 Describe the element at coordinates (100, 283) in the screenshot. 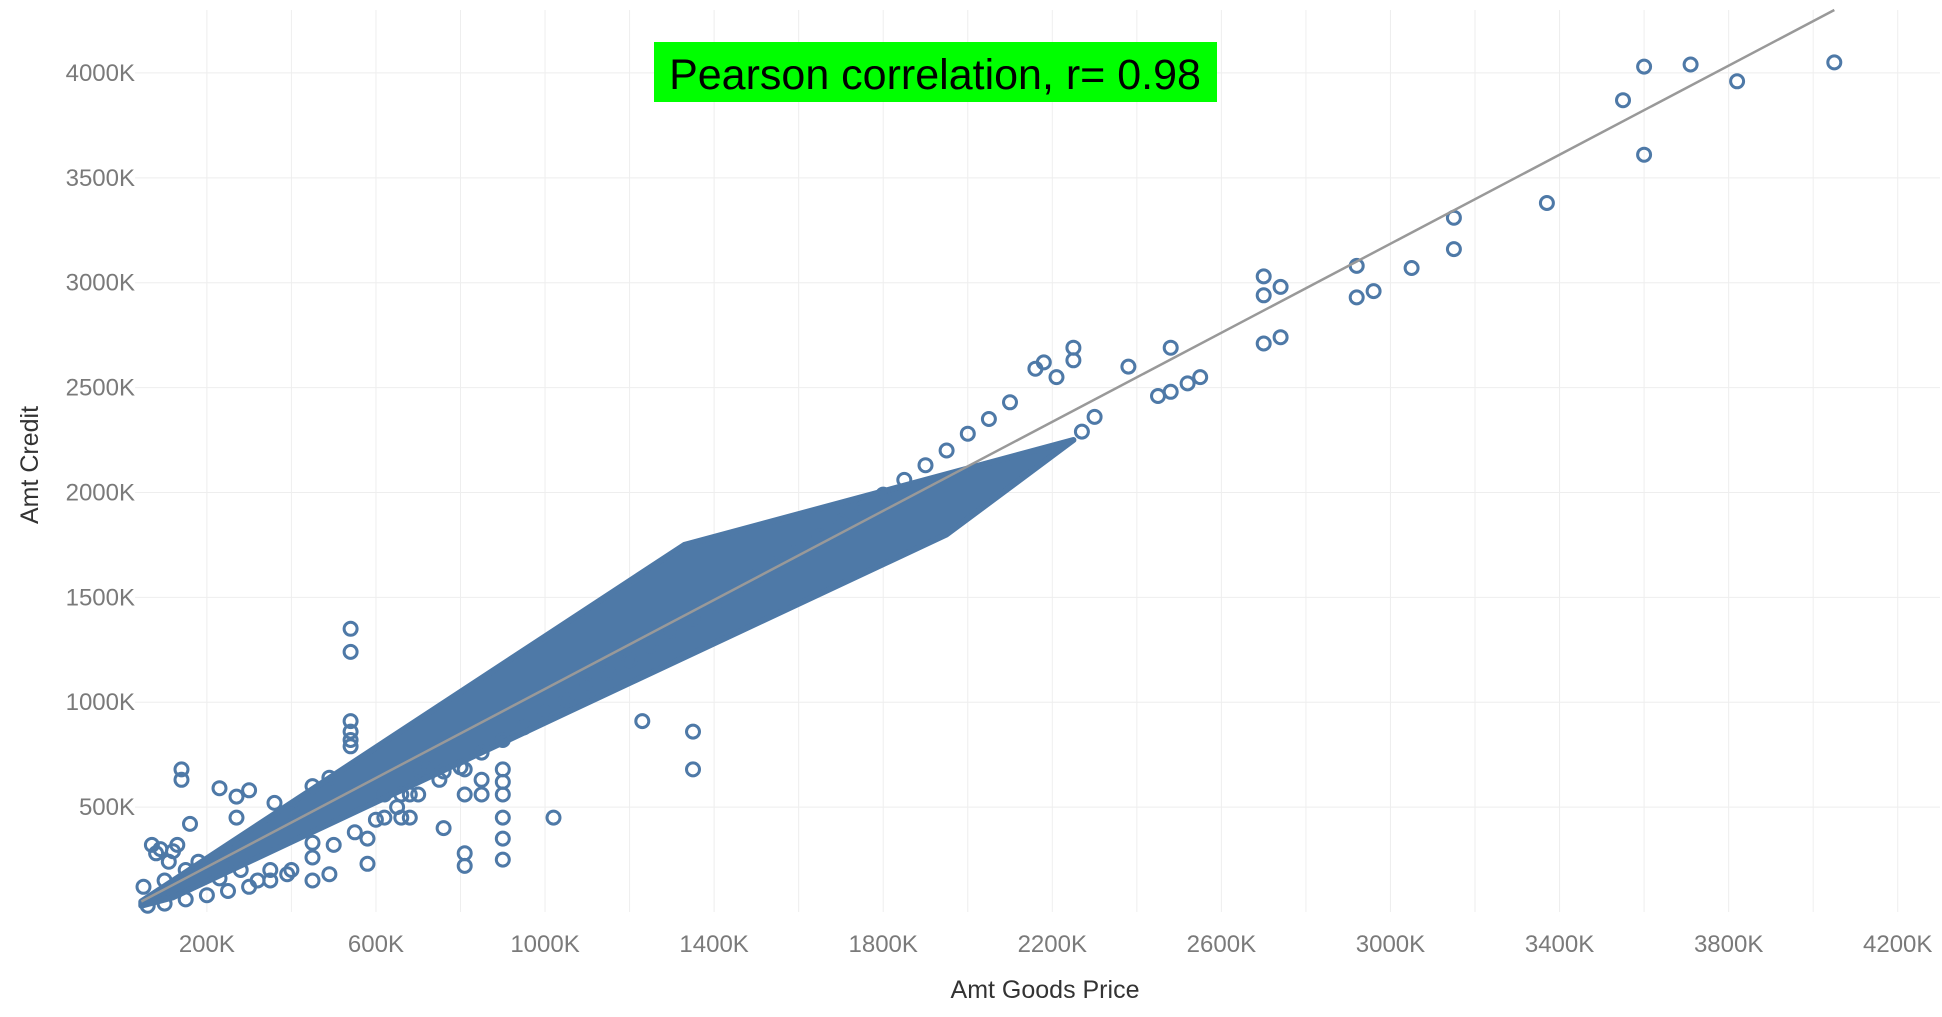

I see `y-tick-label: 3000K` at that location.